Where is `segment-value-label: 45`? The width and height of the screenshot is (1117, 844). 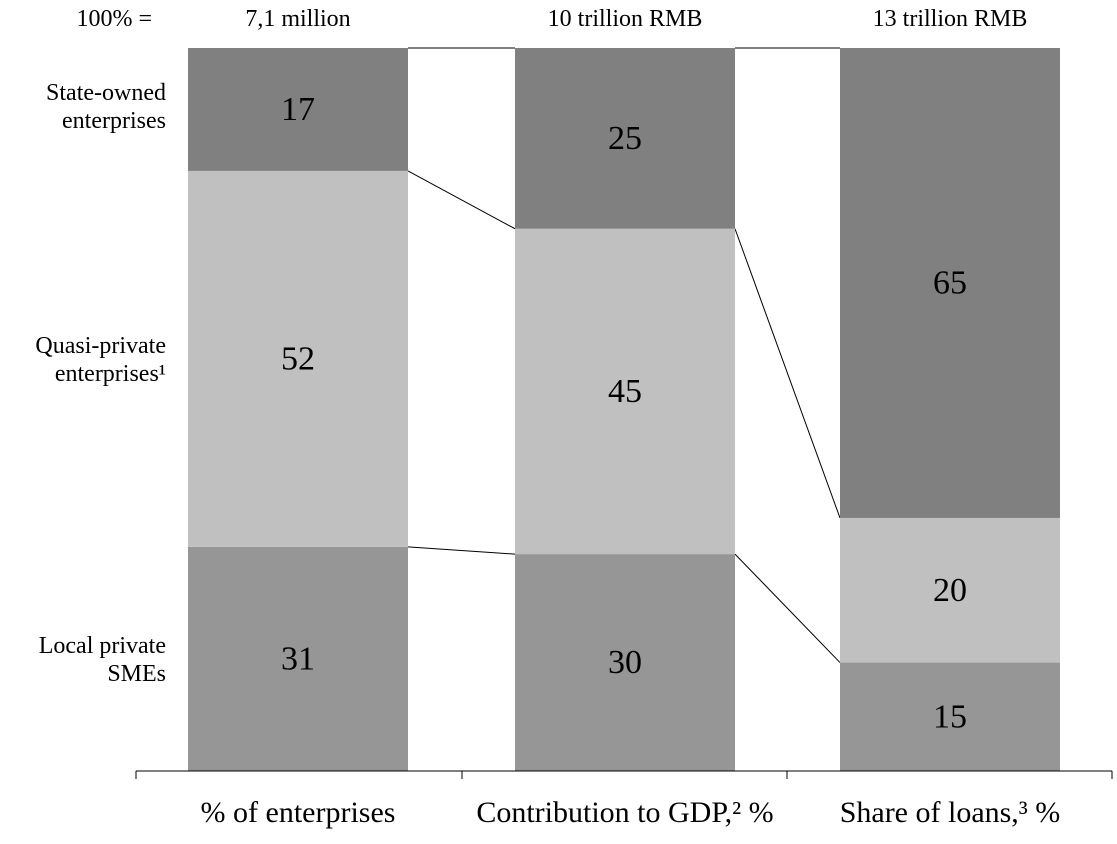 segment-value-label: 45 is located at coordinates (625, 391).